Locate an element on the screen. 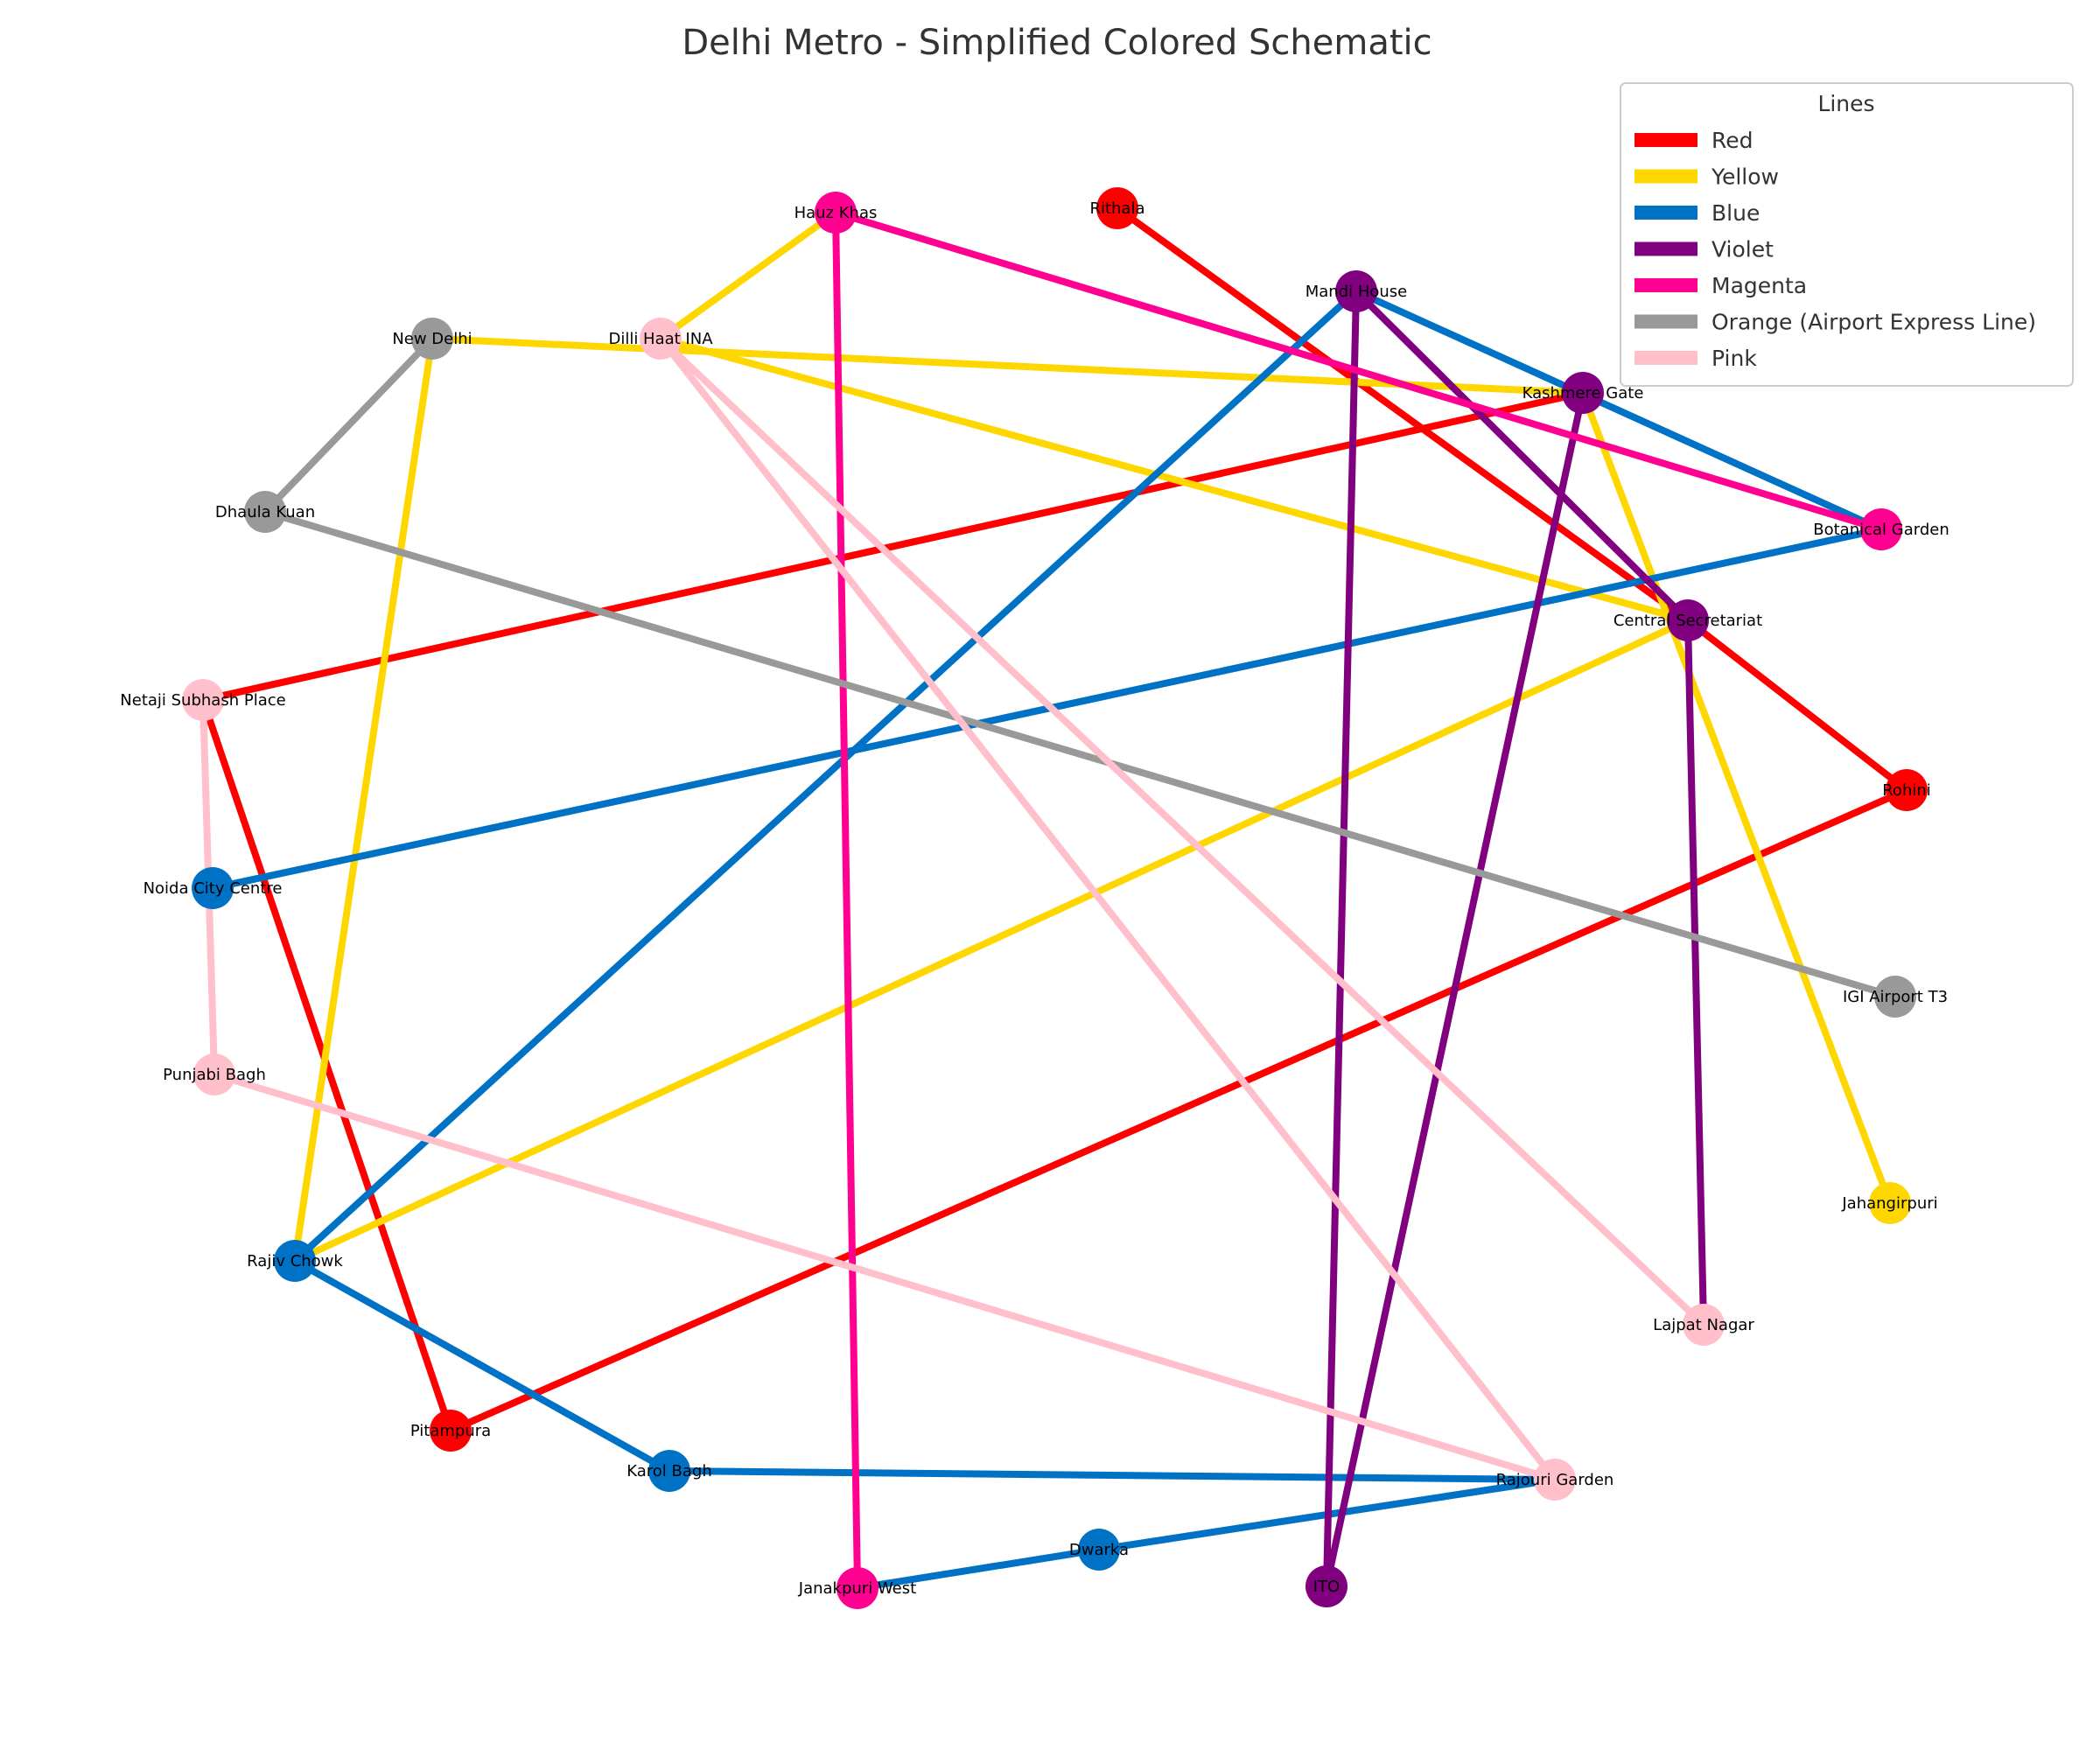 The image size is (2100, 1750). segment-yellow-hauz_khas-dilli_haat is located at coordinates (748, 275).